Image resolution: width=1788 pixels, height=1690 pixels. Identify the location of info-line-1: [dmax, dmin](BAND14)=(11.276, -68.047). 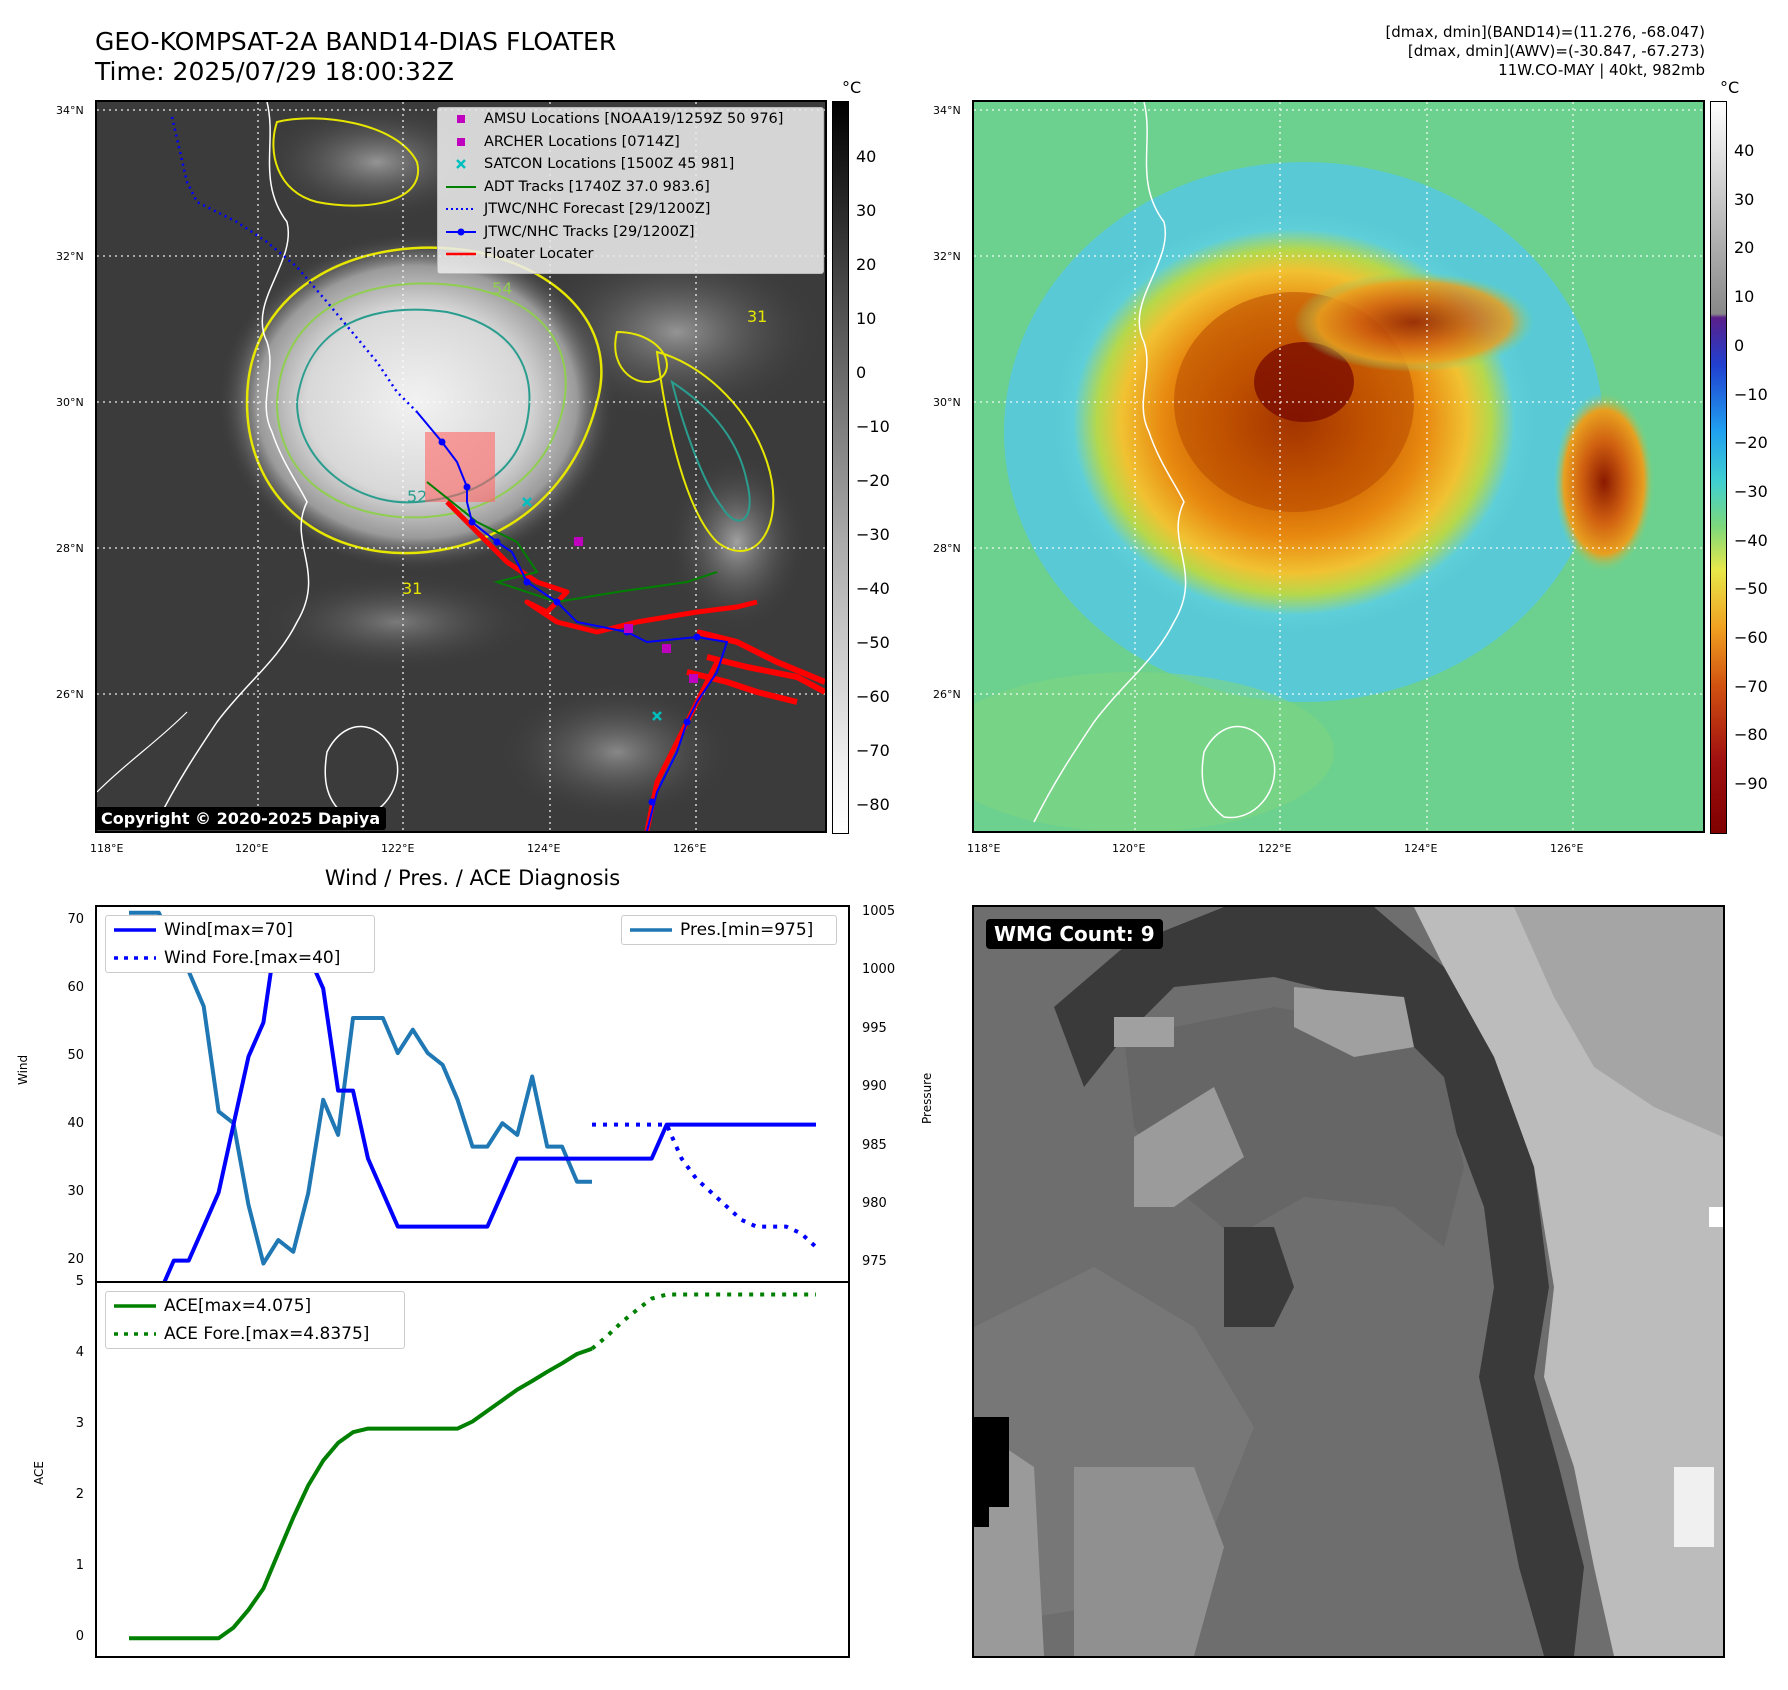
(1545, 32).